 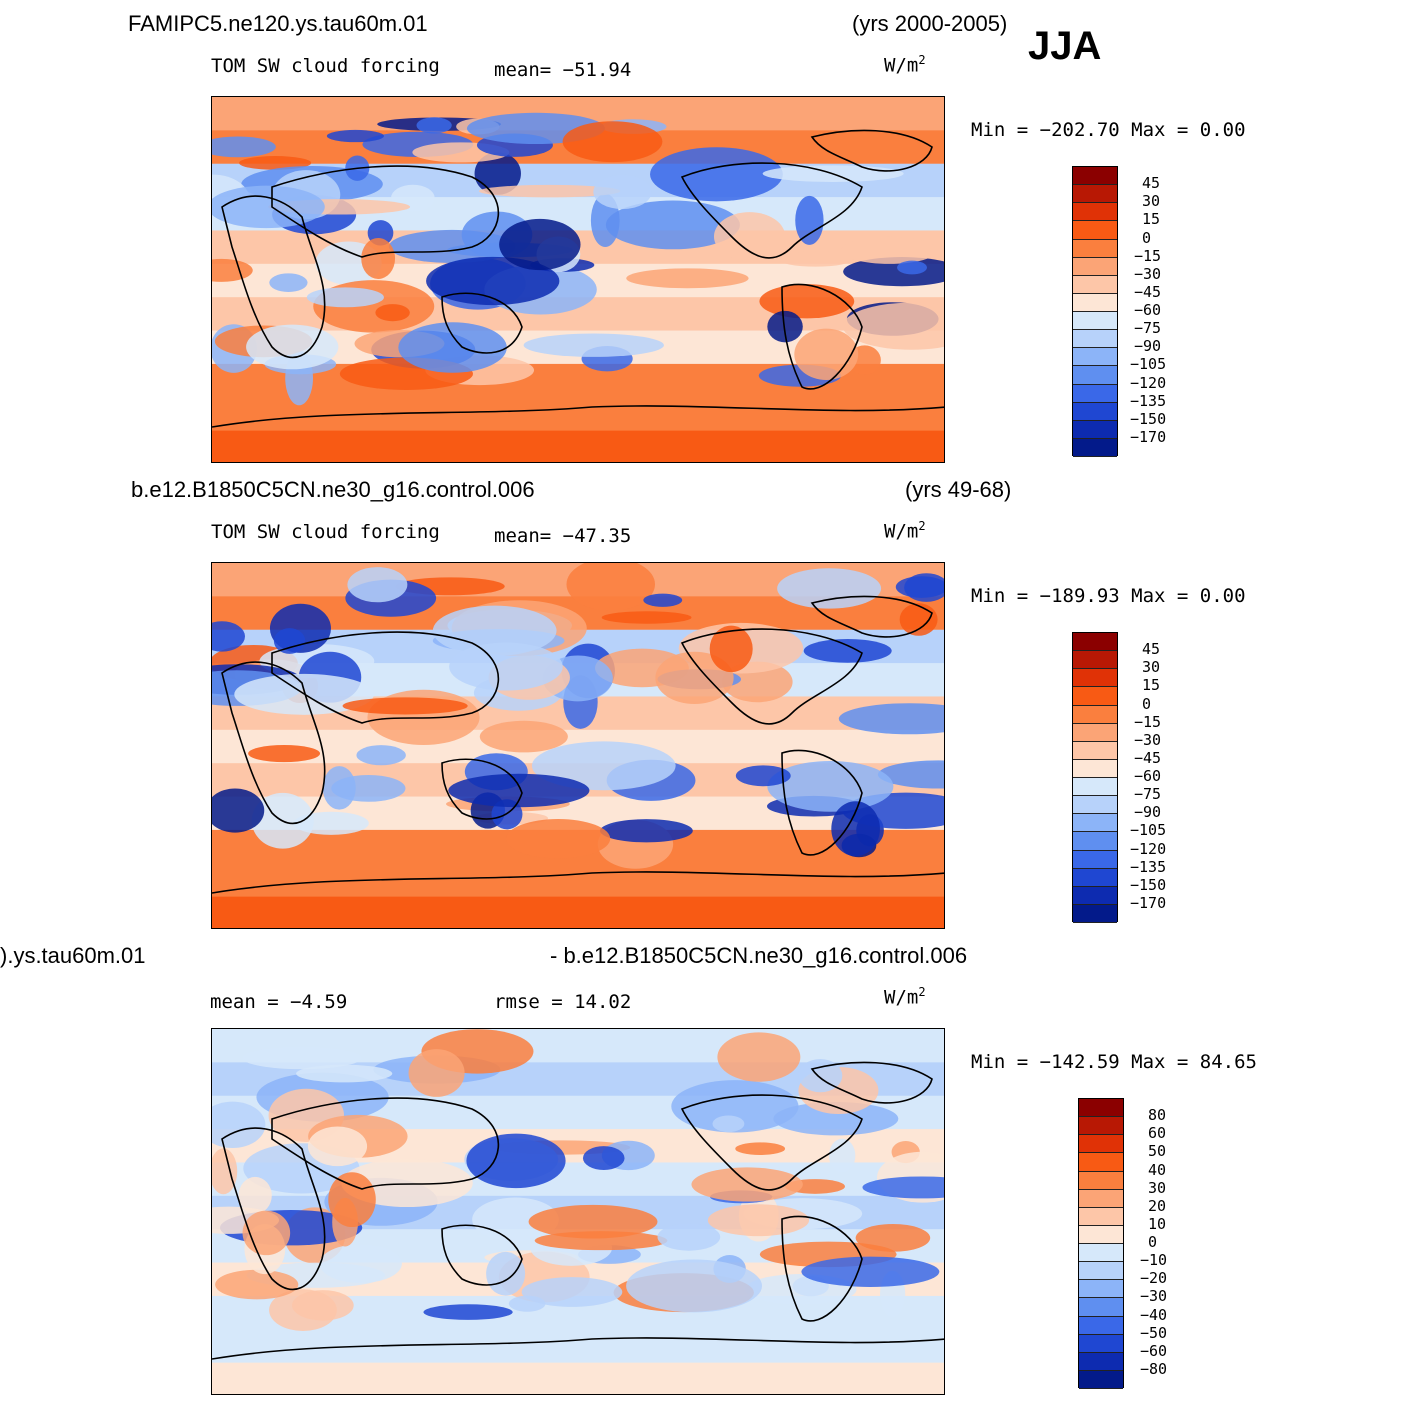 What do you see at coordinates (1157, 1133) in the screenshot?
I see `colorbar-tick-label: 60` at bounding box center [1157, 1133].